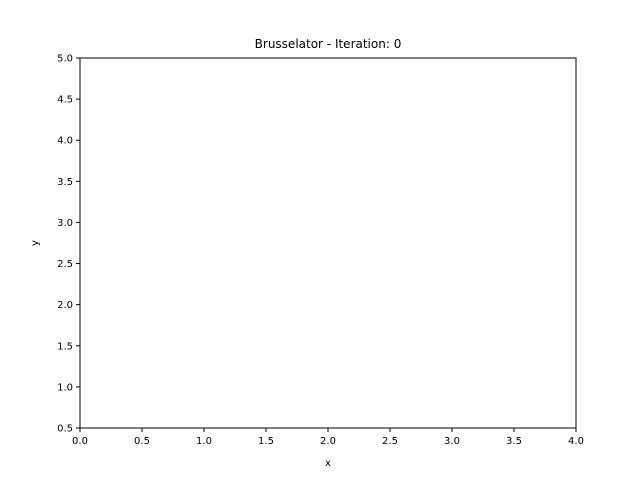  Describe the element at coordinates (142, 441) in the screenshot. I see `x-tick-label: 0.5` at that location.